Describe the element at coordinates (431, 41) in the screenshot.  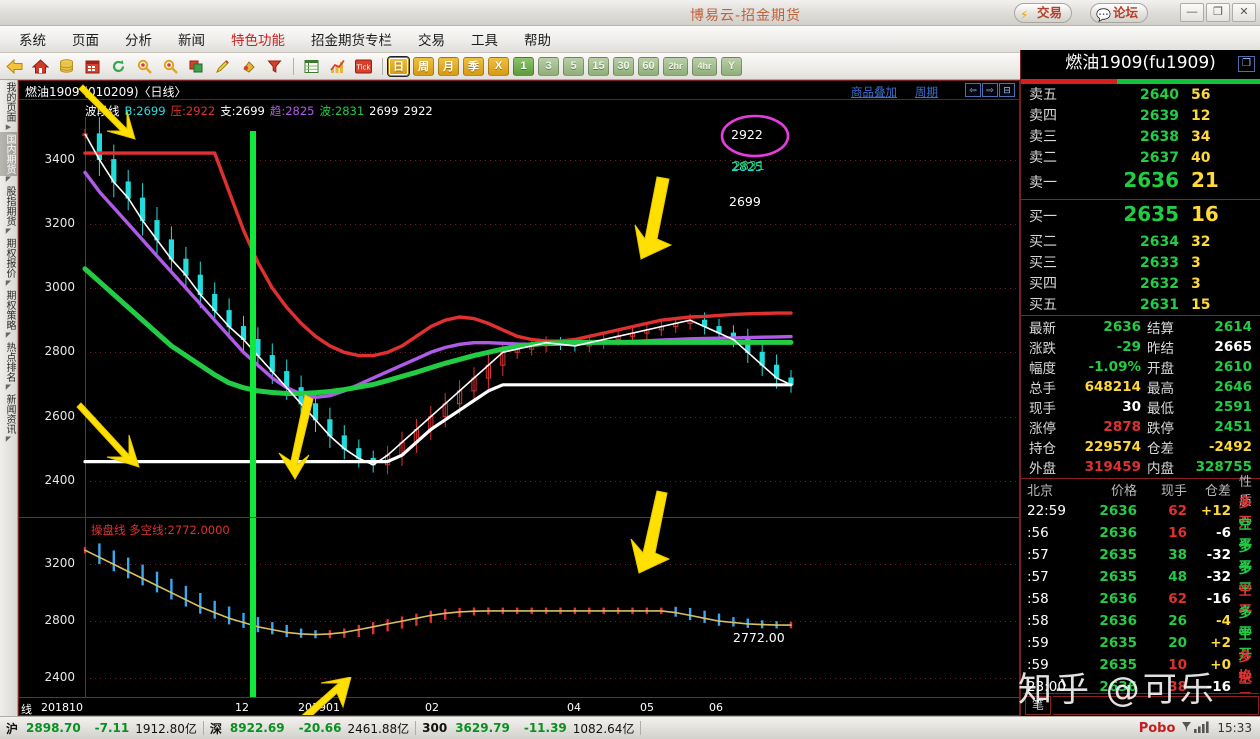
I see `menu-item-trade: 交易` at that location.